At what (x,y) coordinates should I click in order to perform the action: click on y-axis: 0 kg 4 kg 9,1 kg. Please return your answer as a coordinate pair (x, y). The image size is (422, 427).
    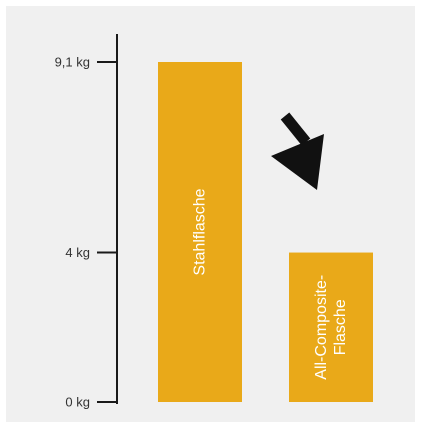
    Looking at the image, I should click on (86, 222).